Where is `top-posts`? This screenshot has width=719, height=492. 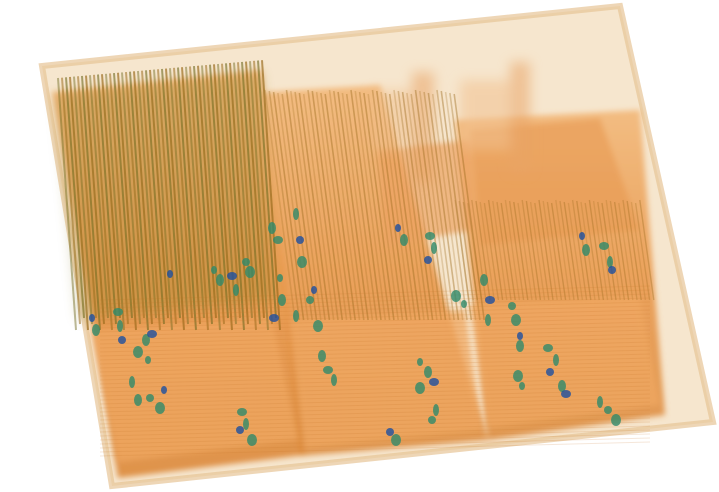
top-posts is located at coordinates (451, 122).